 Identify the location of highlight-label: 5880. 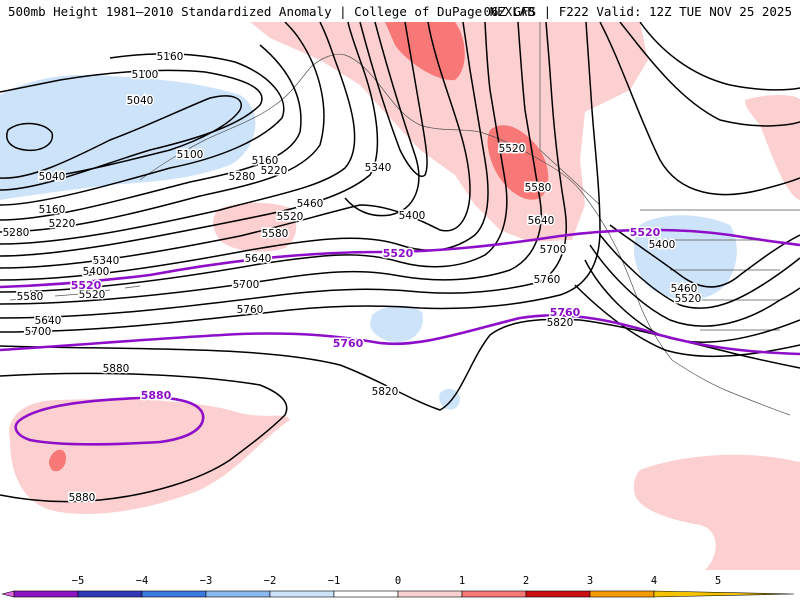
(156, 395).